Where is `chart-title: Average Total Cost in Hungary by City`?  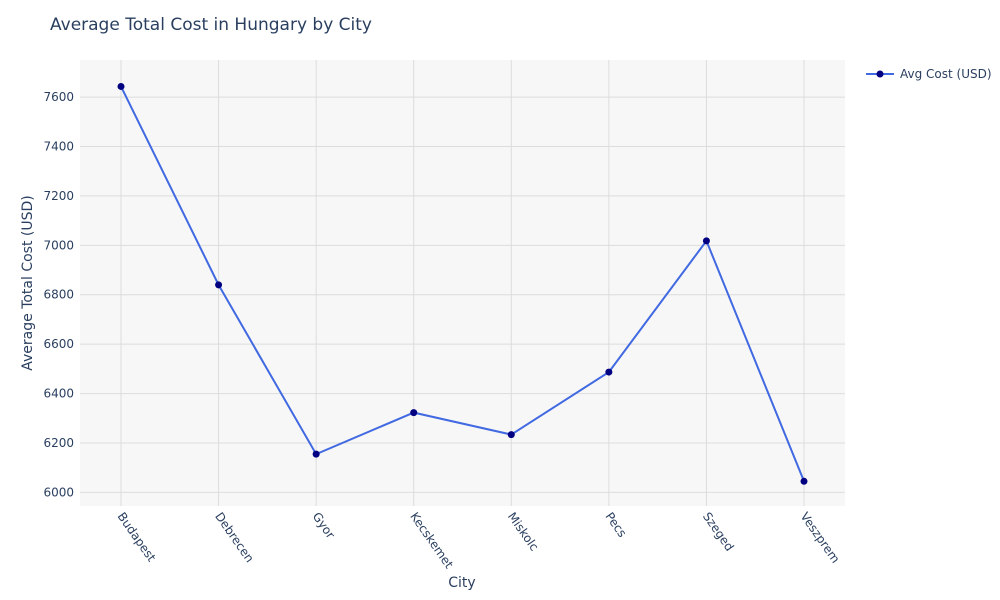 chart-title: Average Total Cost in Hungary by City is located at coordinates (211, 25).